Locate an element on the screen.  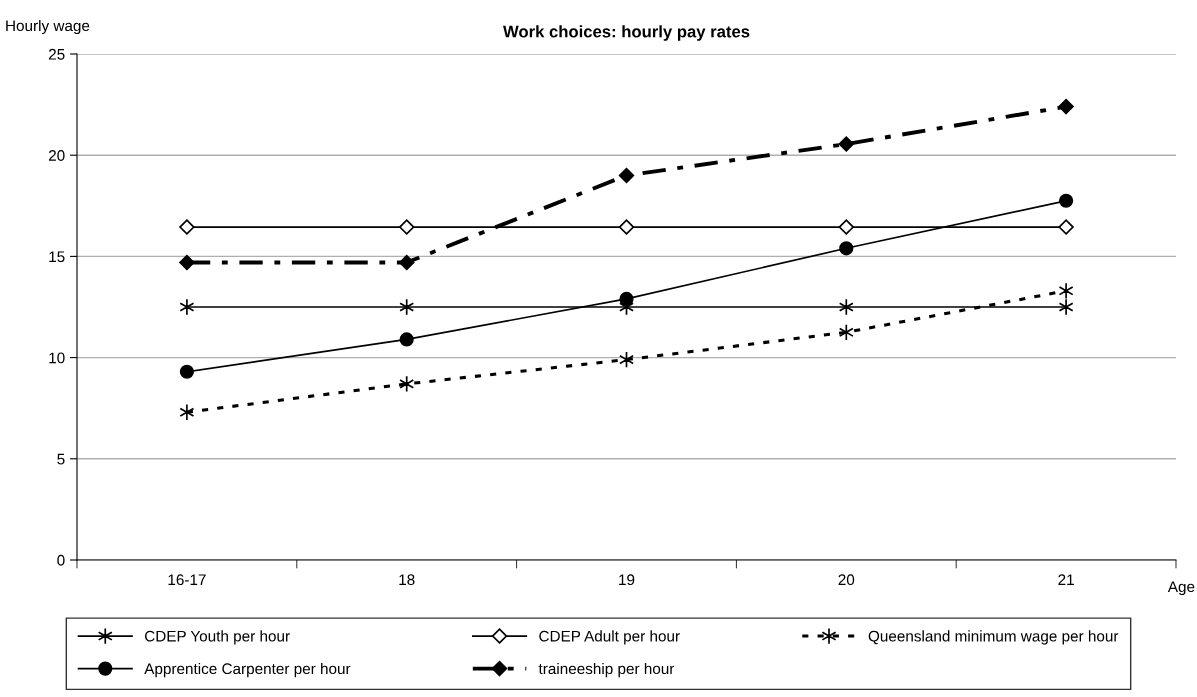
legend-label: traineeship per hour is located at coordinates (606, 670).